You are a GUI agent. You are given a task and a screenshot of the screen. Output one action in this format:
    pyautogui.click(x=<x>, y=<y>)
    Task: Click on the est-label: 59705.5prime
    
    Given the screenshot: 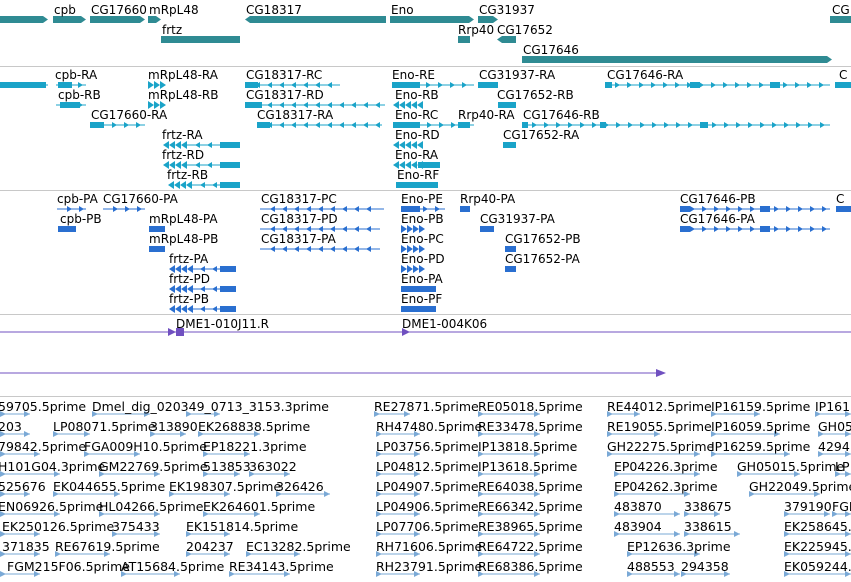 What is the action you would take?
    pyautogui.click(x=43, y=406)
    